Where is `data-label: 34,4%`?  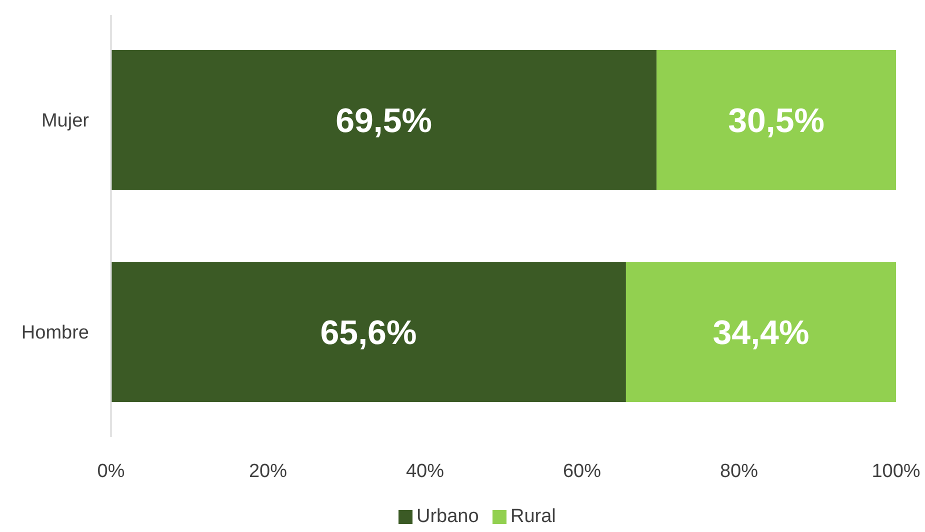 data-label: 34,4% is located at coordinates (761, 333).